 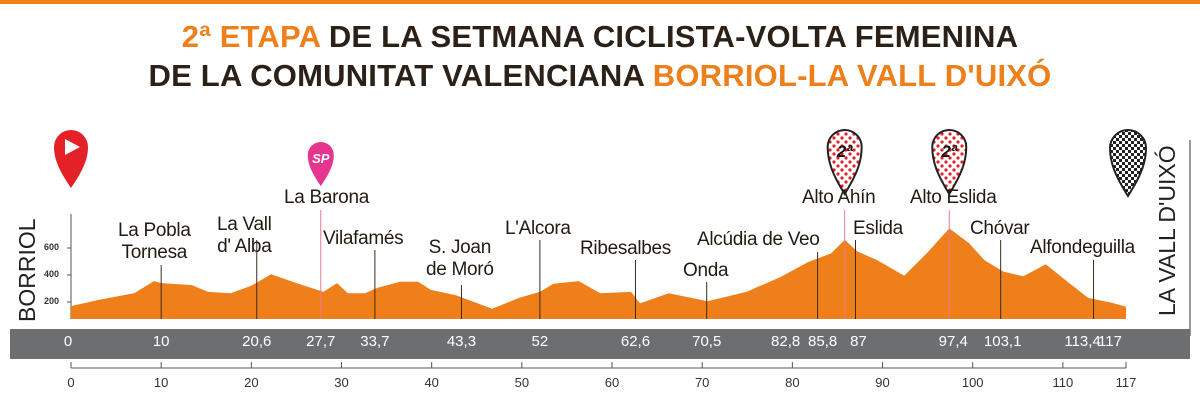 I want to click on waypoint-label: S. Joan de Moró, so click(x=460, y=259).